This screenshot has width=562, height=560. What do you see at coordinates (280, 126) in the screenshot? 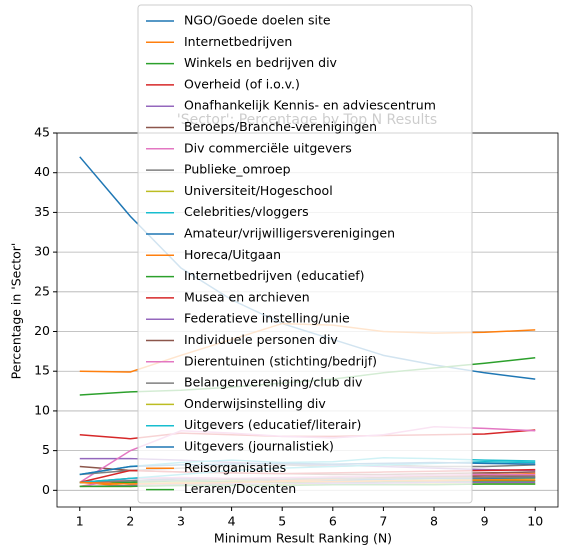
I see `legend-label: Beroeps/Branche-verenigingen` at bounding box center [280, 126].